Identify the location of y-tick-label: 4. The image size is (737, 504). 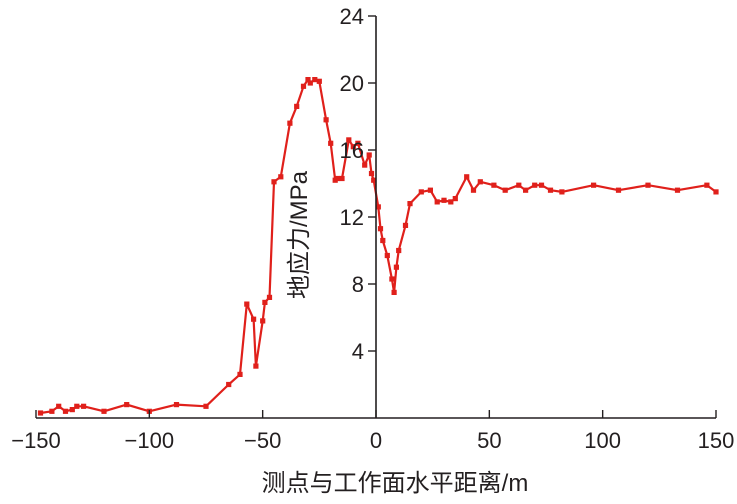
(358, 351).